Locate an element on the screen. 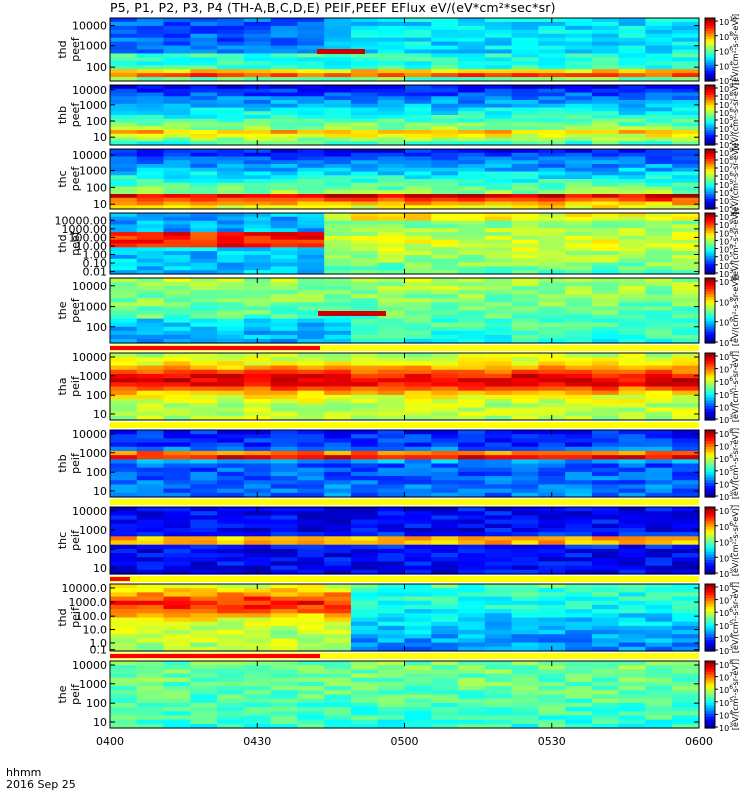 The height and width of the screenshot is (800, 750). colorbar-frame is located at coordinates (710, 115).